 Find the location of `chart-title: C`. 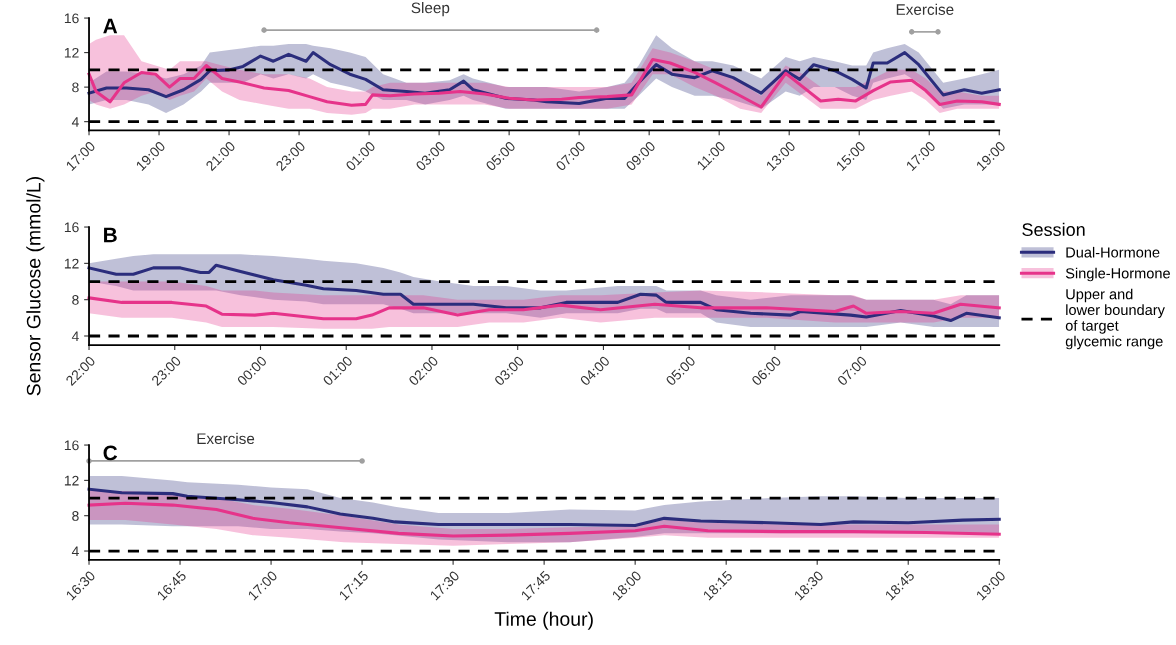

chart-title: C is located at coordinates (110, 453).